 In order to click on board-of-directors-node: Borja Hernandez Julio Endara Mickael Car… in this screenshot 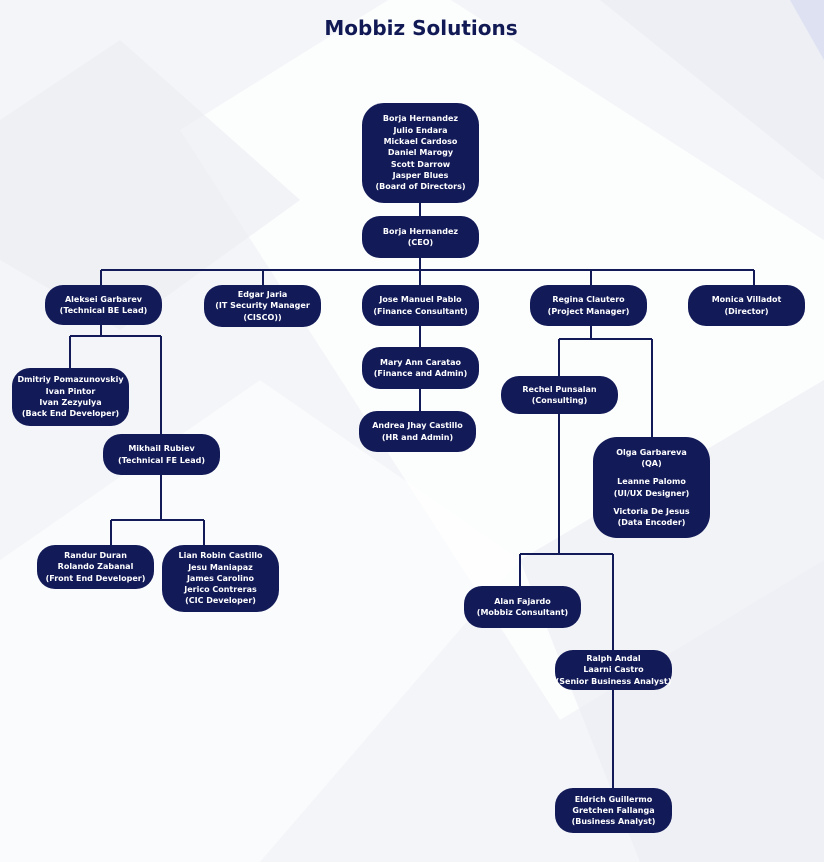, I will do `click(420, 153)`.